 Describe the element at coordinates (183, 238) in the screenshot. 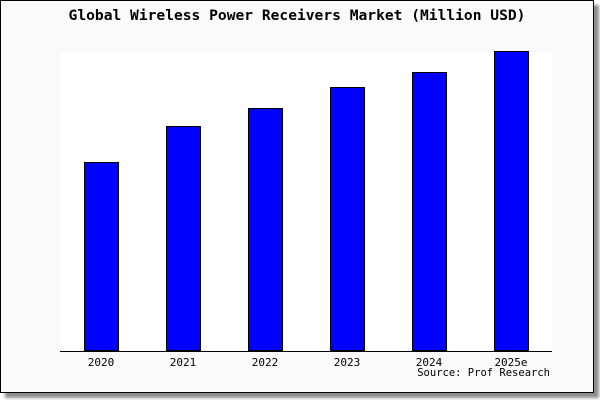

I see `bar-2021` at that location.